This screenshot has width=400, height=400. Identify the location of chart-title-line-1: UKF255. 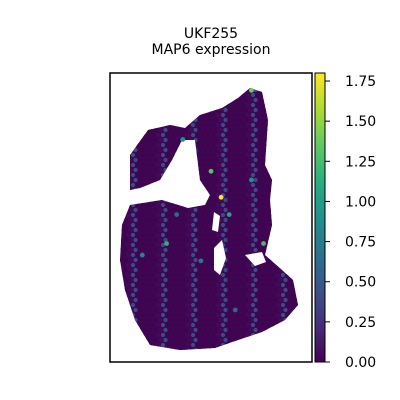
(211, 34).